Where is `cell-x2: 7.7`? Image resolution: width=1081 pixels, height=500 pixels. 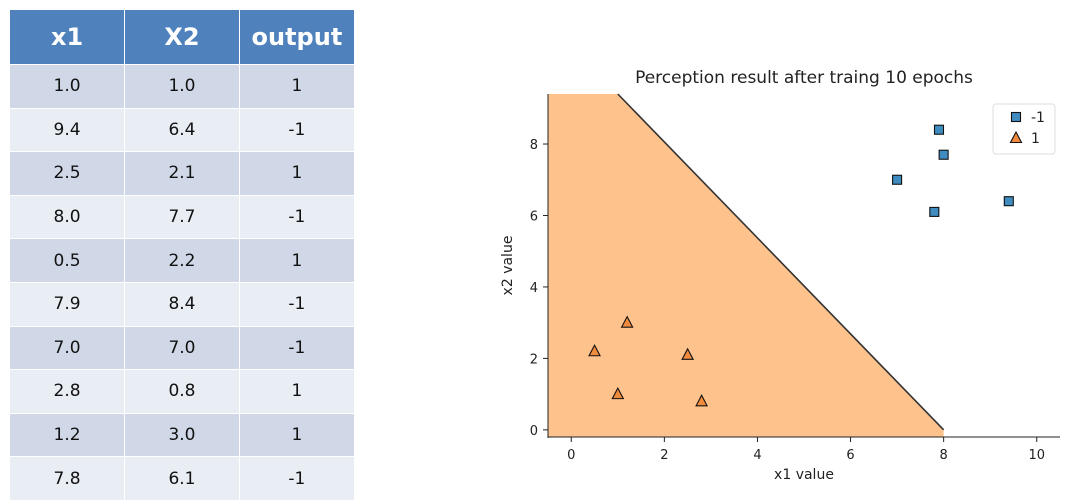
cell-x2: 7.7 is located at coordinates (182, 216).